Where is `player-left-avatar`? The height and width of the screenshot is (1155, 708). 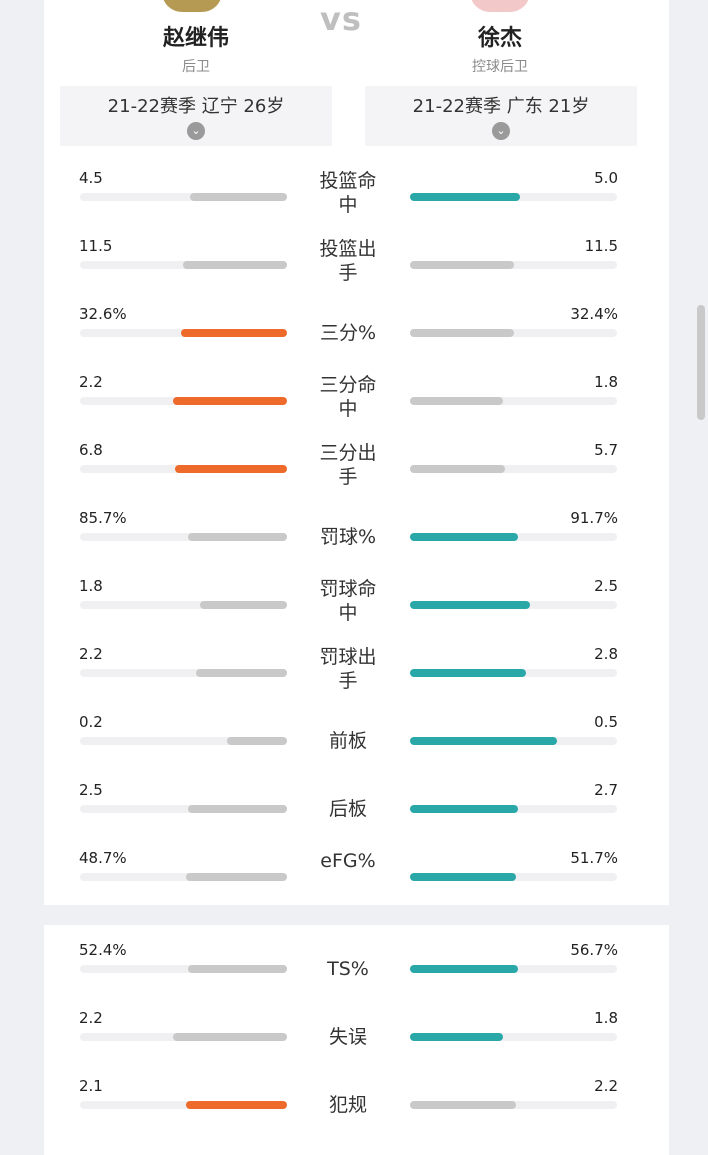 player-left-avatar is located at coordinates (192, 6).